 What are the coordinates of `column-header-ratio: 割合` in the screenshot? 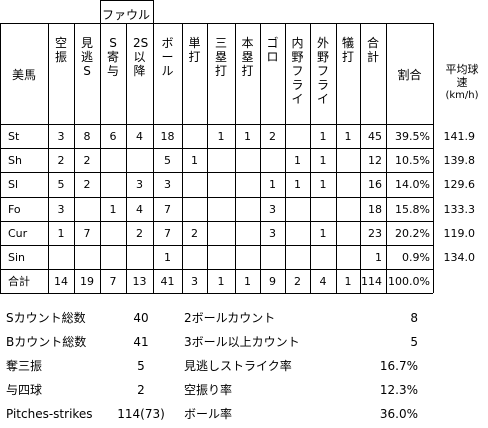 It's located at (409, 75).